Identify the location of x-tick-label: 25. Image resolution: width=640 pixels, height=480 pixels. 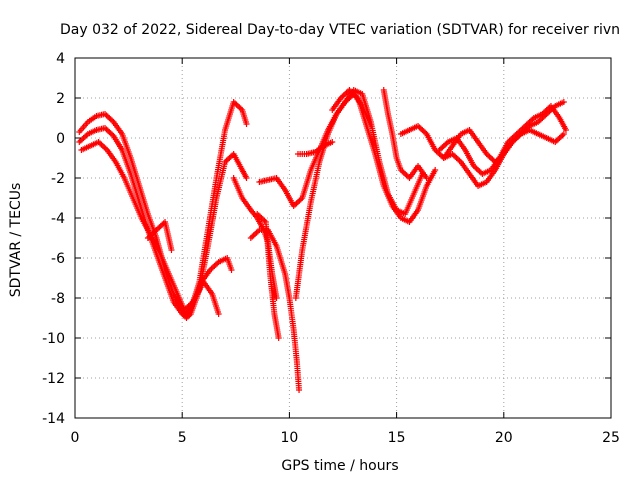
(611, 438).